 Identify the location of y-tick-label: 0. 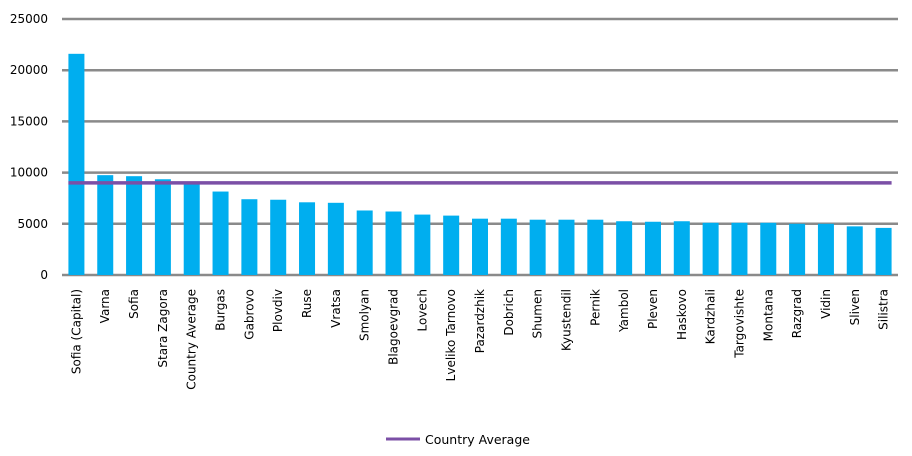
(44, 275).